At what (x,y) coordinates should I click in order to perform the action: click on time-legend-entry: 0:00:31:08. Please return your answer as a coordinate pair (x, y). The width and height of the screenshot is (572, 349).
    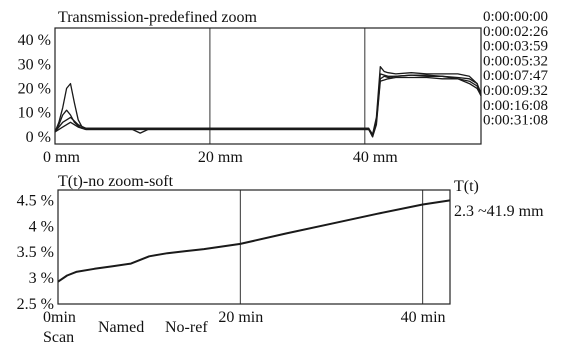
    Looking at the image, I should click on (515, 121).